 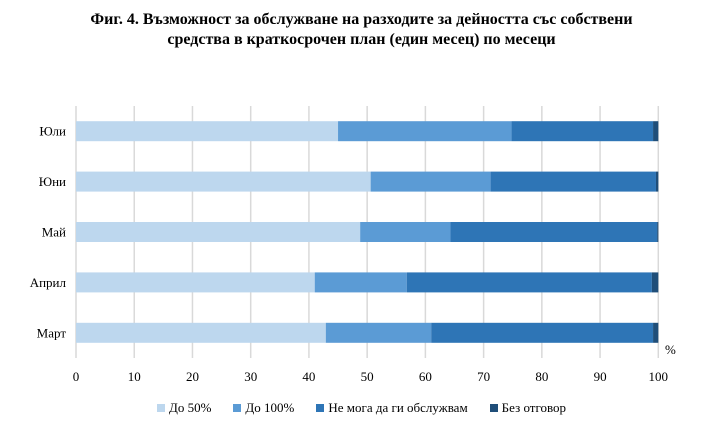 I want to click on y-category-label: Юни, so click(x=52, y=181).